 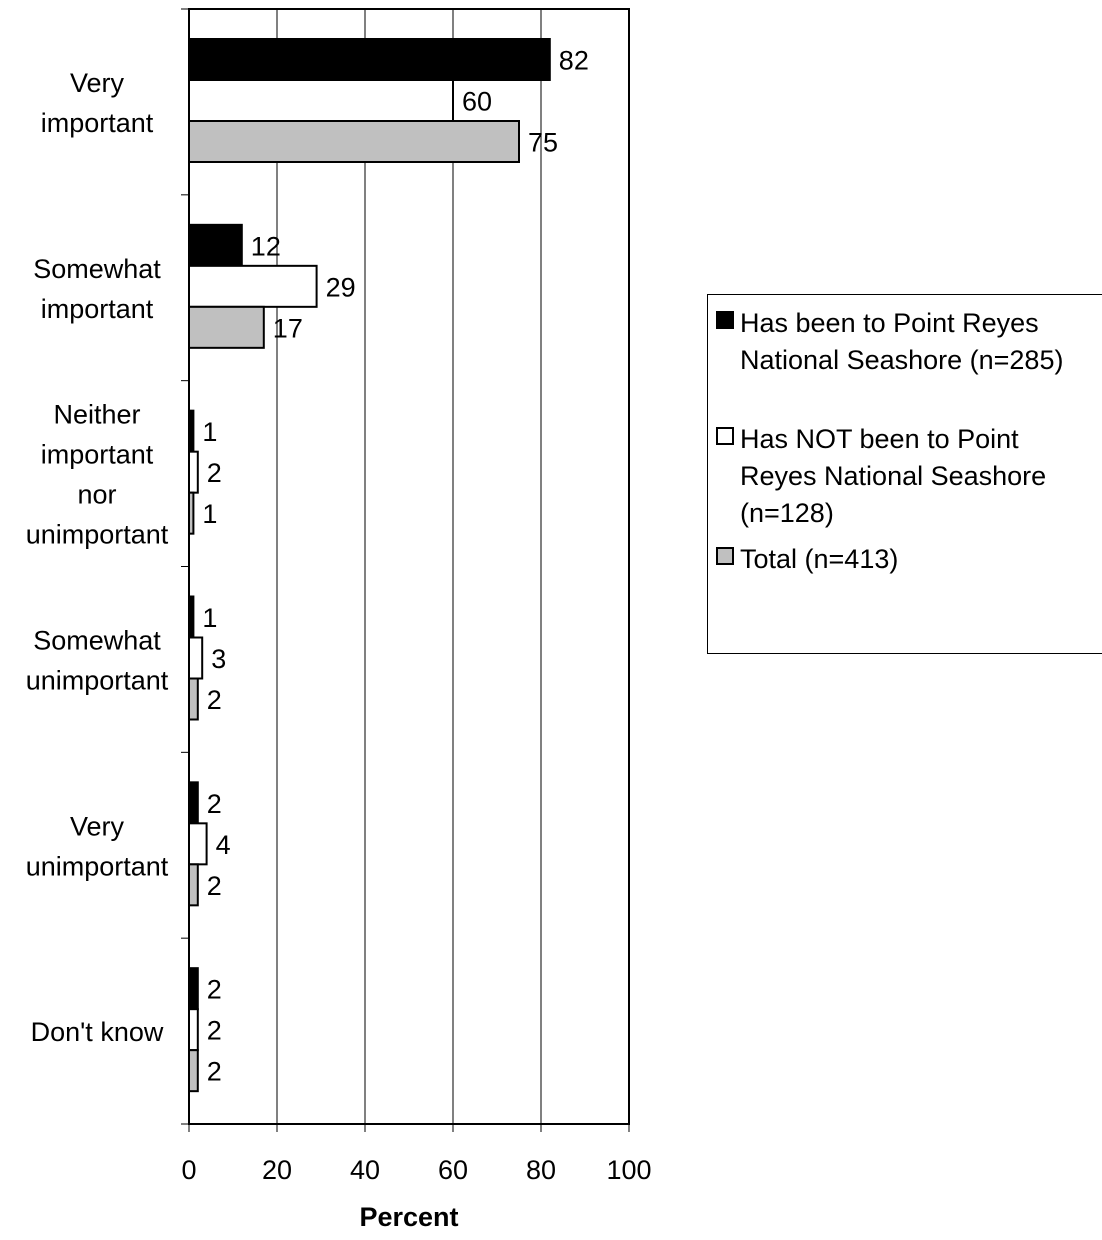 I want to click on x-axis-title: Percent, so click(x=408, y=1217).